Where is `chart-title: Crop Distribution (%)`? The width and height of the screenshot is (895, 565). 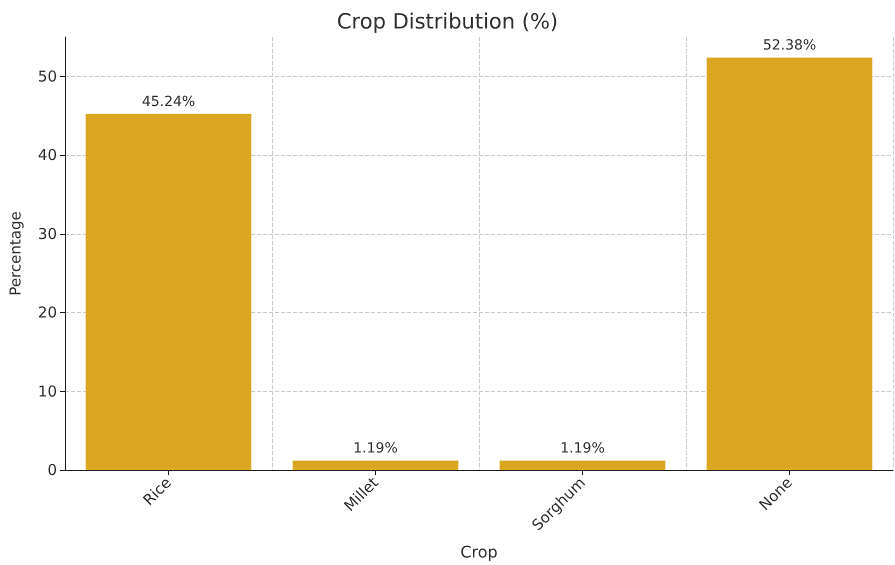 chart-title: Crop Distribution (%) is located at coordinates (447, 22).